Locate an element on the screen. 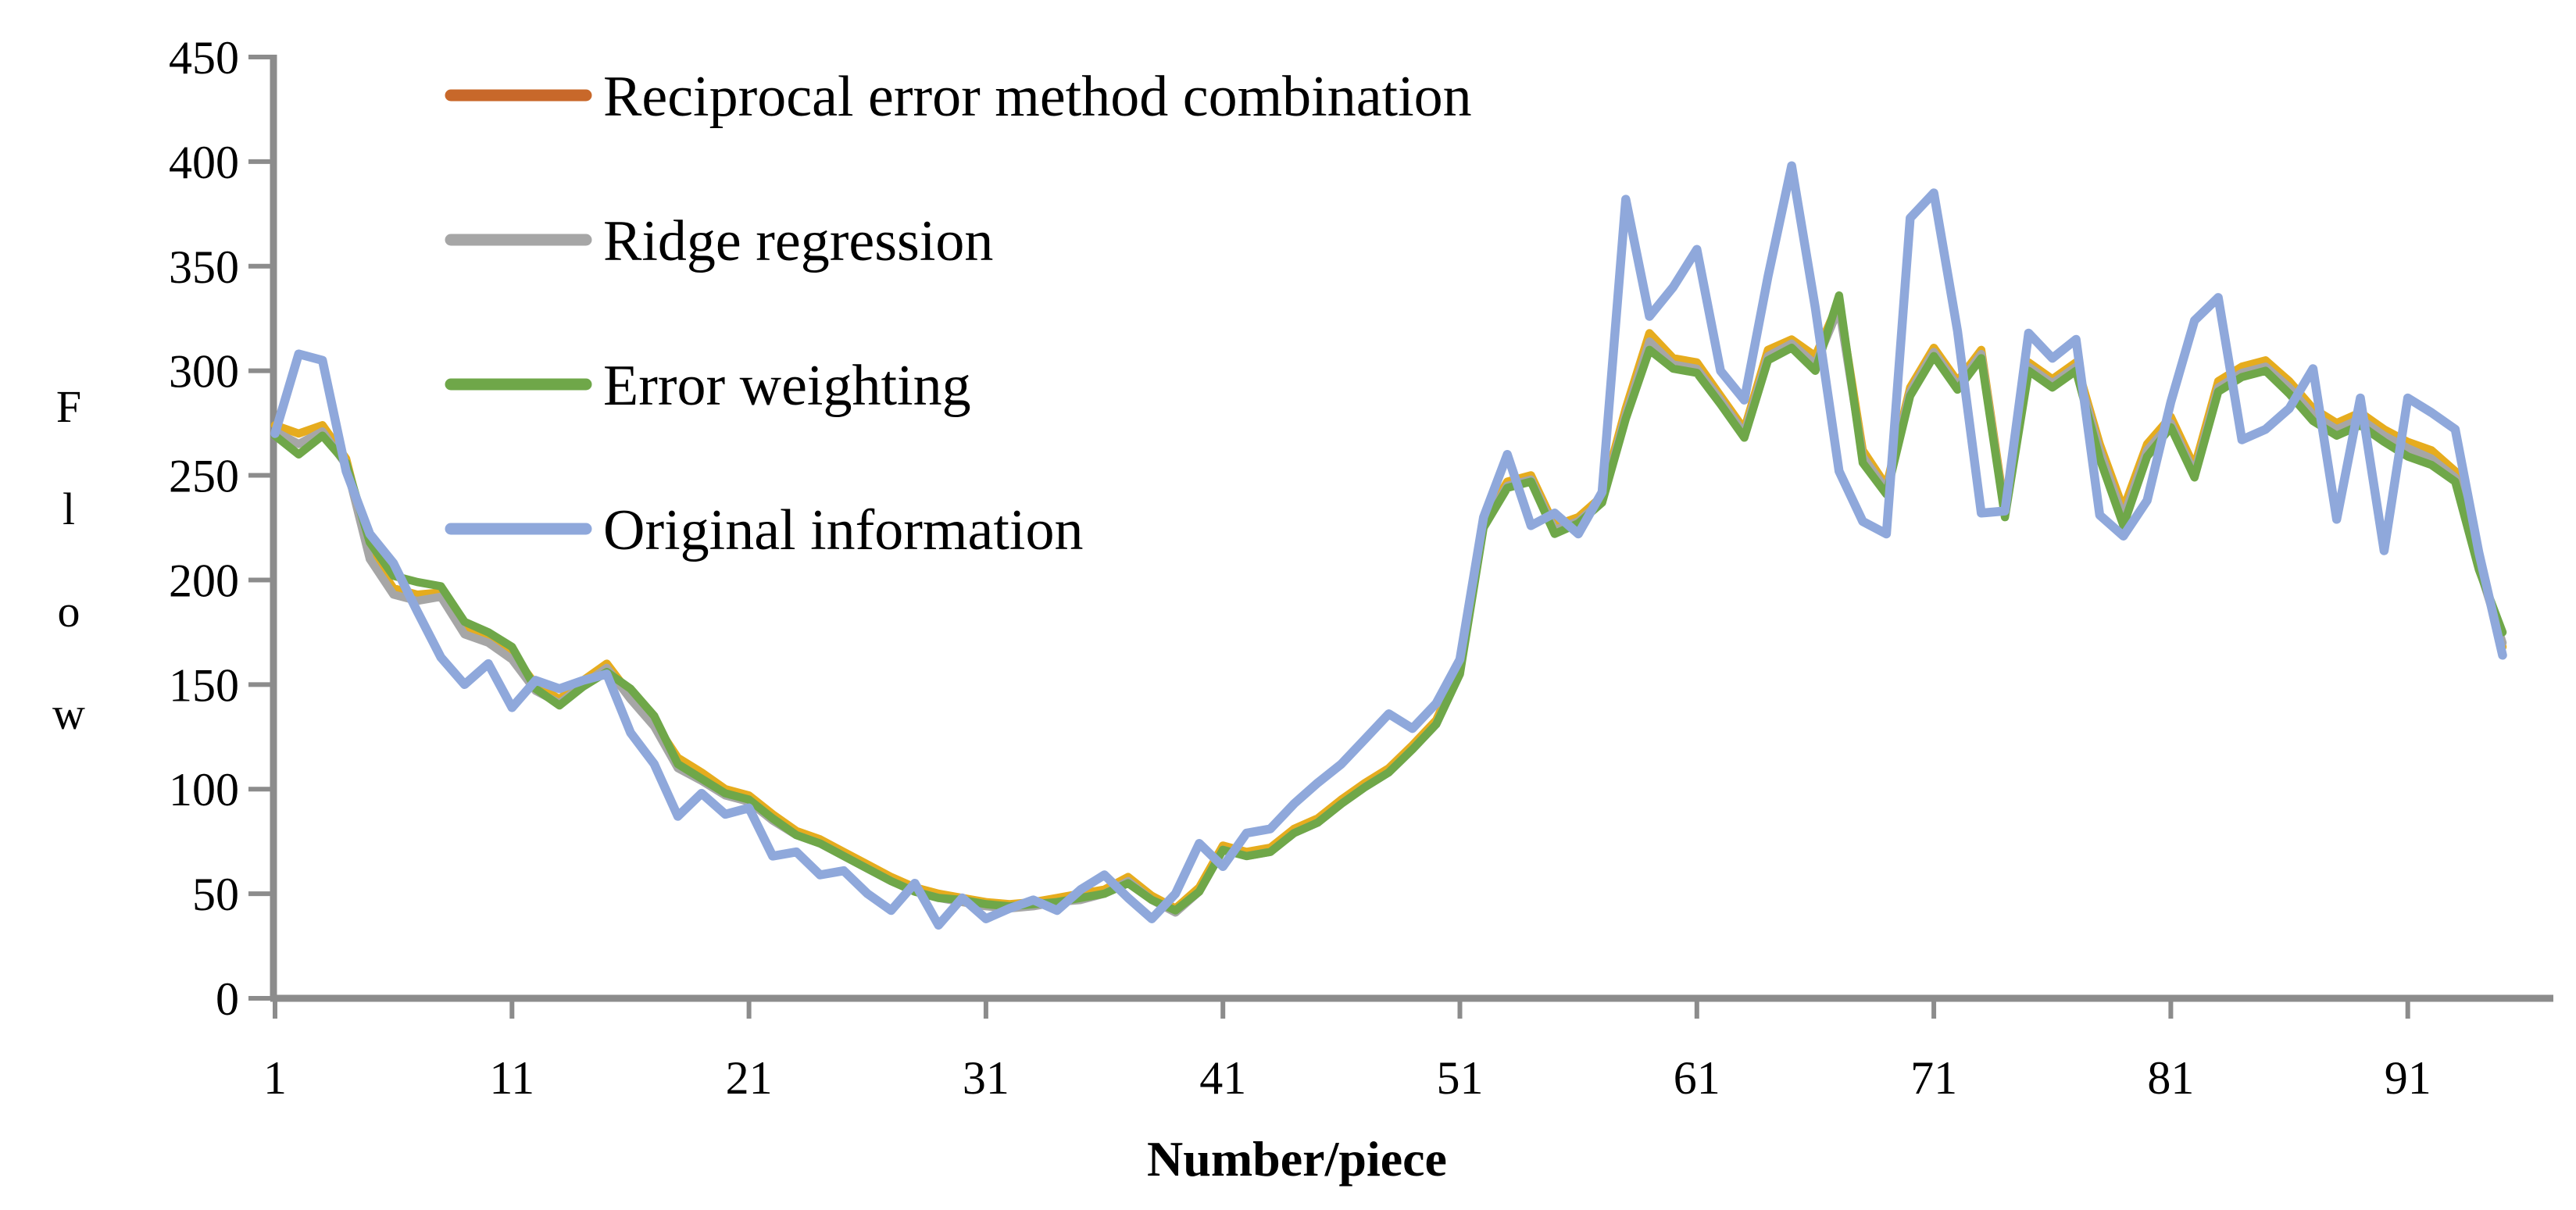 The image size is (2576, 1210). x-tick-label: 41 is located at coordinates (1223, 1078).